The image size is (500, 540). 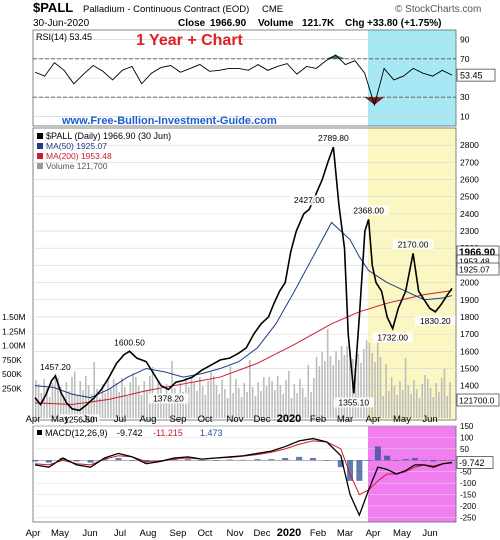 I want to click on macd-tick-label: -50, so click(x=466, y=472).